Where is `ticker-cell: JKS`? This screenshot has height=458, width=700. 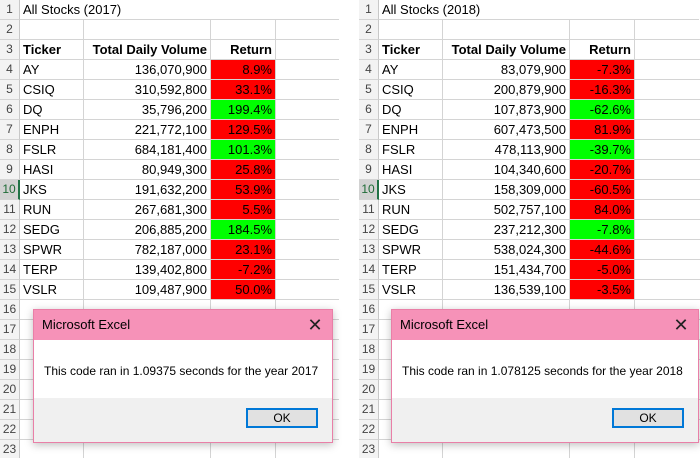 ticker-cell: JKS is located at coordinates (52, 190).